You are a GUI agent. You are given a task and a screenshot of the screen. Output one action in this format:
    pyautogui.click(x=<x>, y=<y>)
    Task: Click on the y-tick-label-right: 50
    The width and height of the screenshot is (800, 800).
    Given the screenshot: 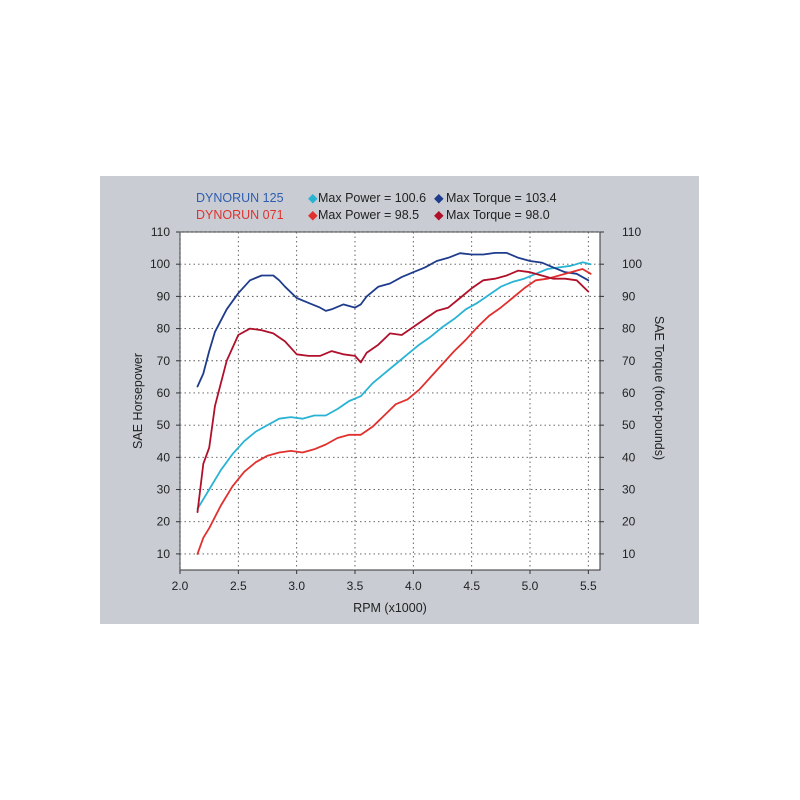 What is the action you would take?
    pyautogui.click(x=629, y=425)
    